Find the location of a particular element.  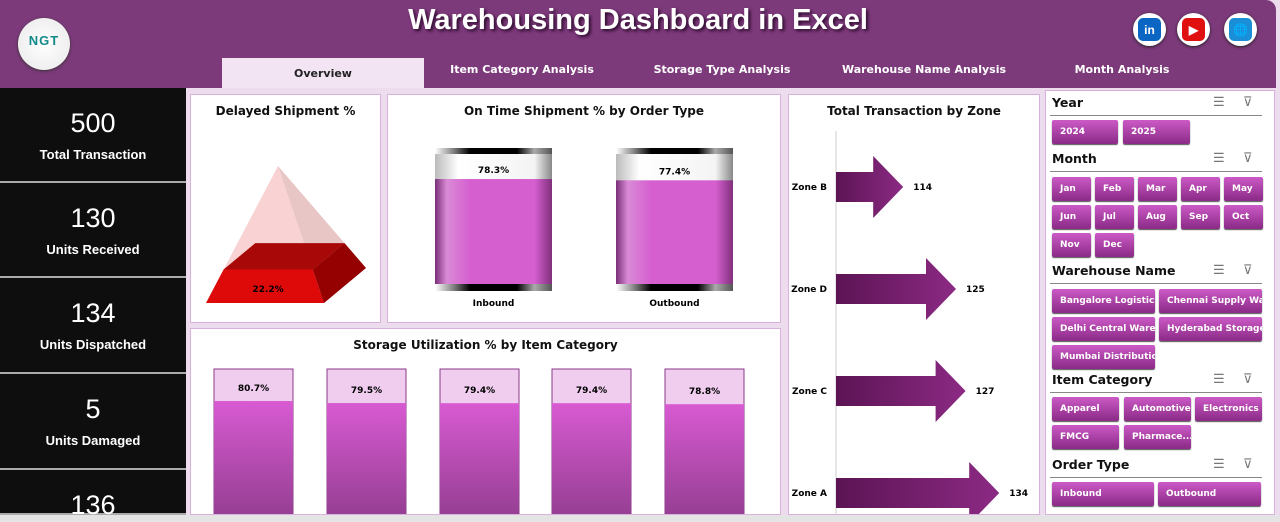

kpi-label: Units Dispatched is located at coordinates (93, 344).